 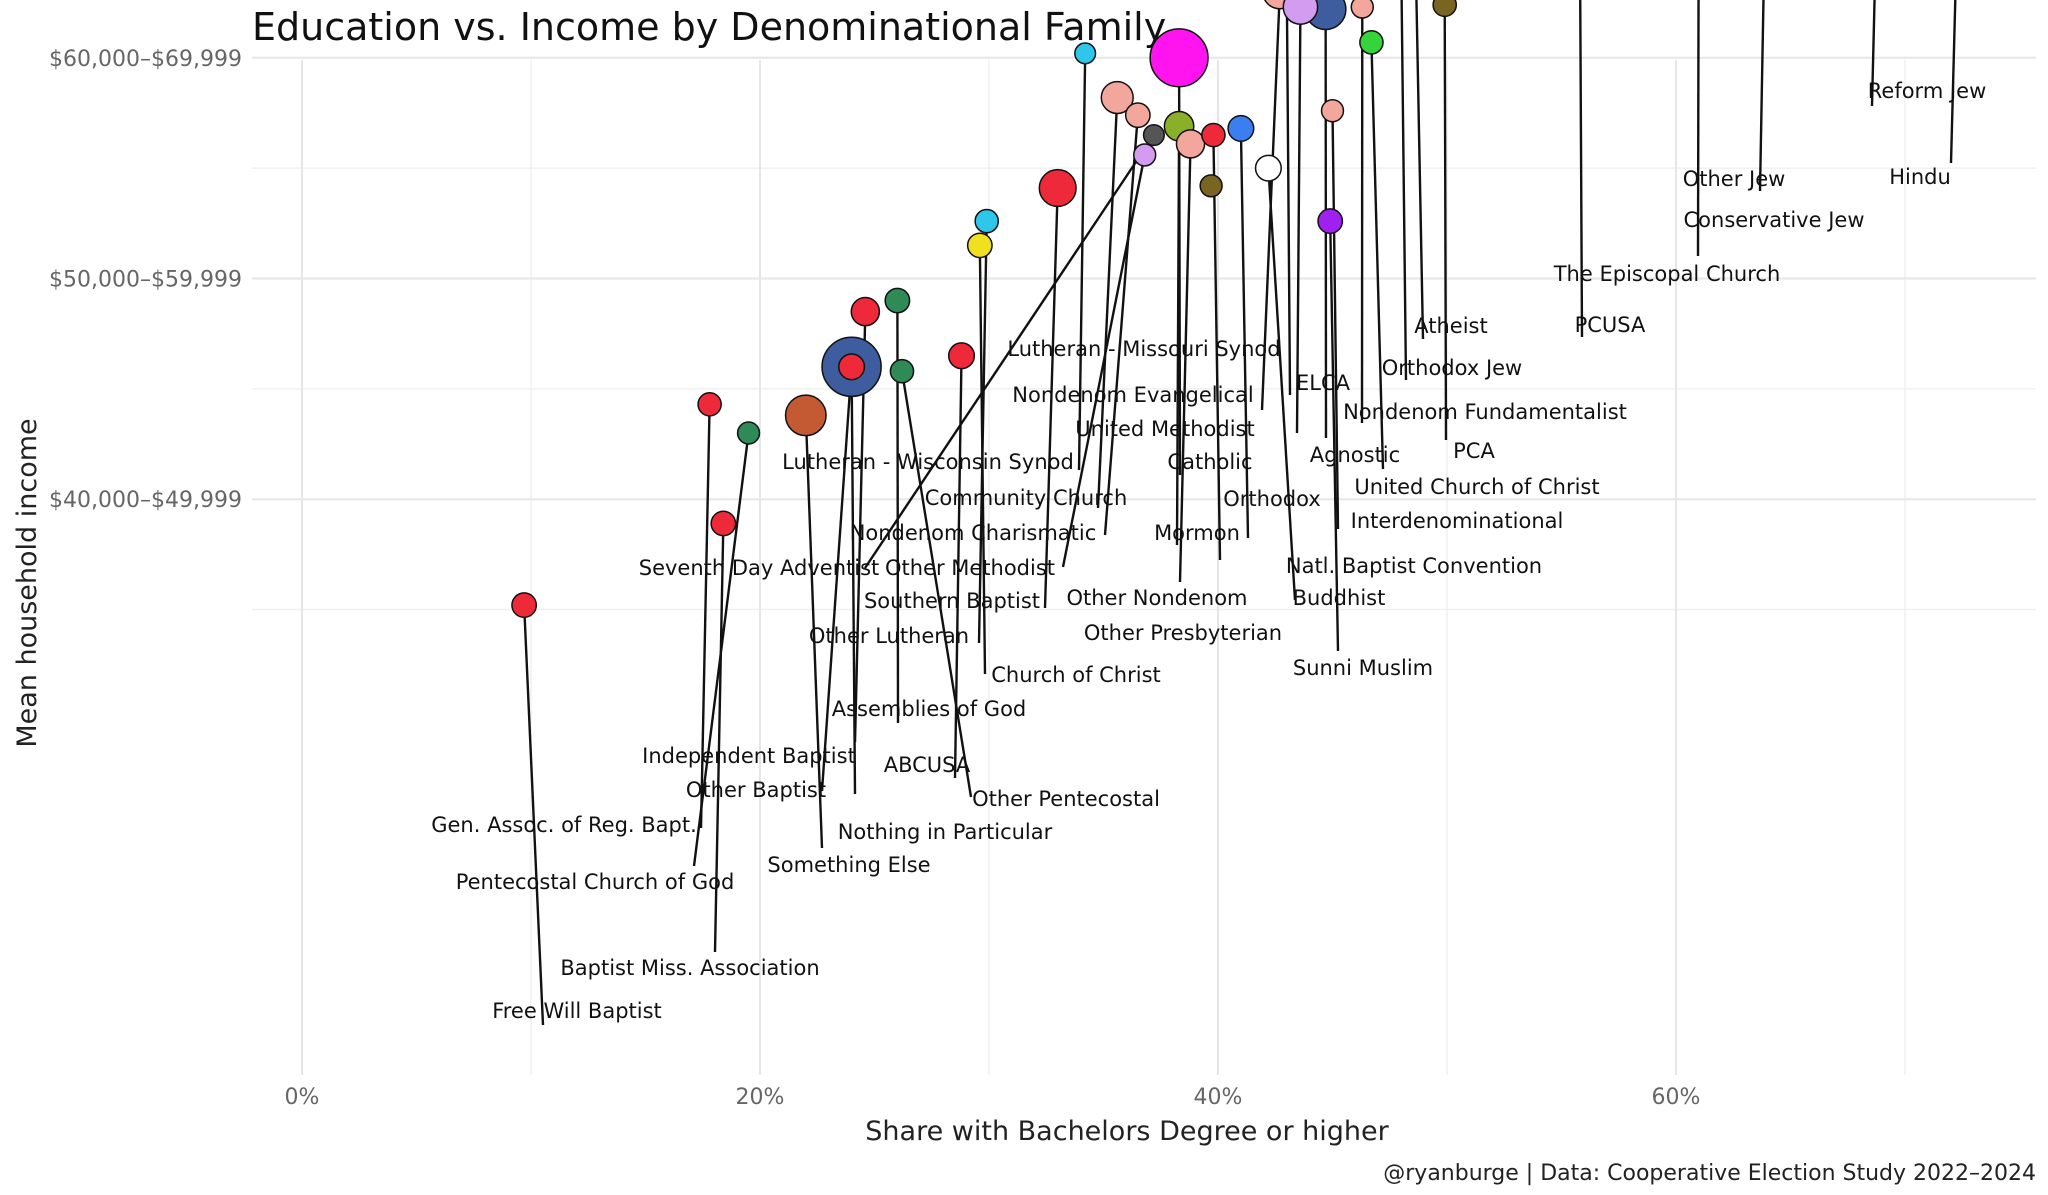 I want to click on label-the-episcopal-church: The Episcopal Church, so click(x=1667, y=274).